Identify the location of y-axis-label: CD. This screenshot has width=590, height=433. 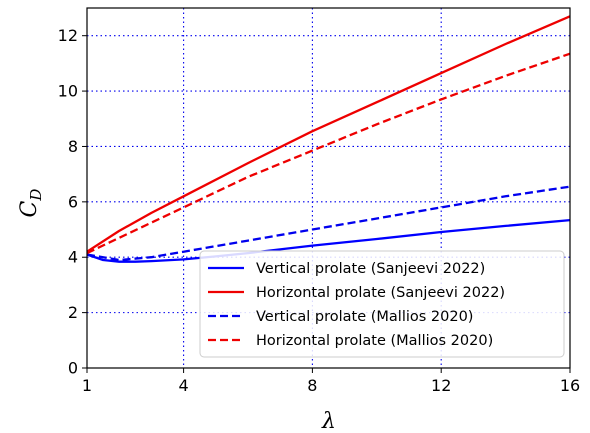
(31, 203).